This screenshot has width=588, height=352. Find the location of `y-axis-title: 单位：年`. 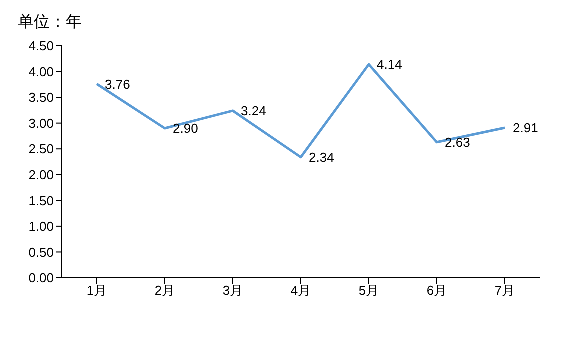

y-axis-title: 单位：年 is located at coordinates (50, 23).